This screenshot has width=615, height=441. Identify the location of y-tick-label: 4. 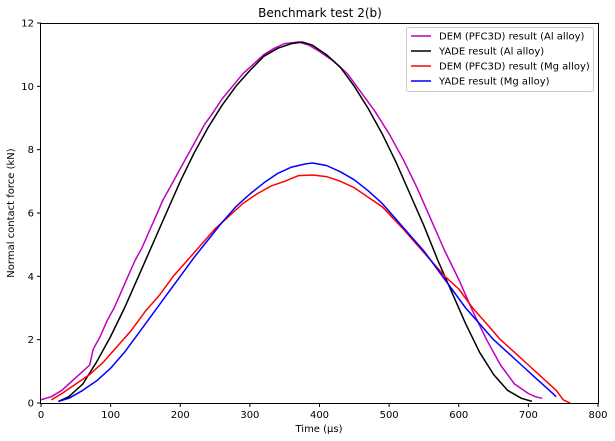
(31, 277).